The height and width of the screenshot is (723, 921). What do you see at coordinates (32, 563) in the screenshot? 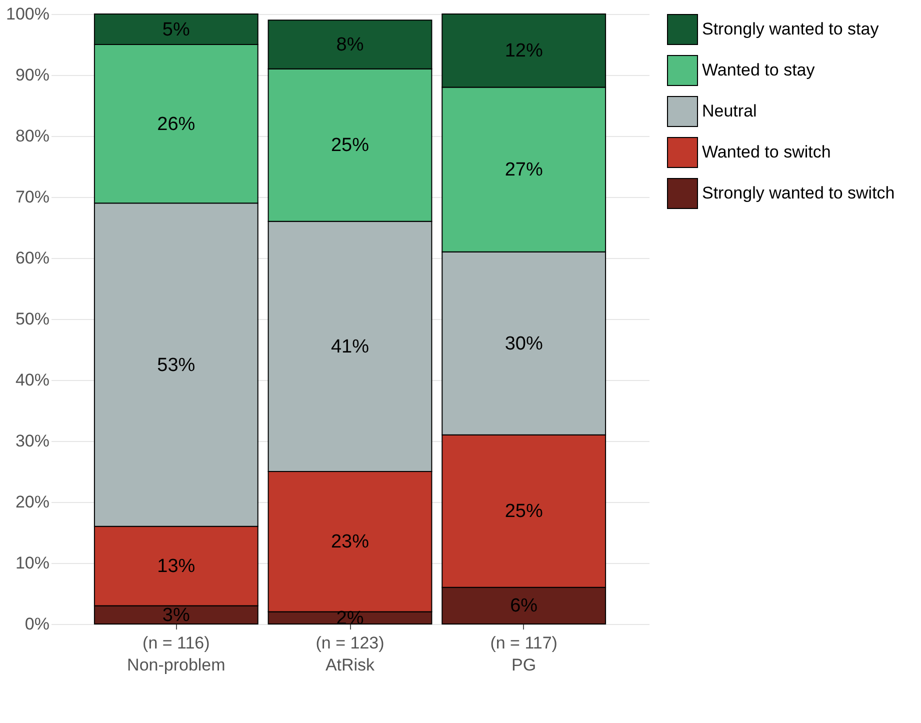
I see `y-tick-label: 10%` at bounding box center [32, 563].